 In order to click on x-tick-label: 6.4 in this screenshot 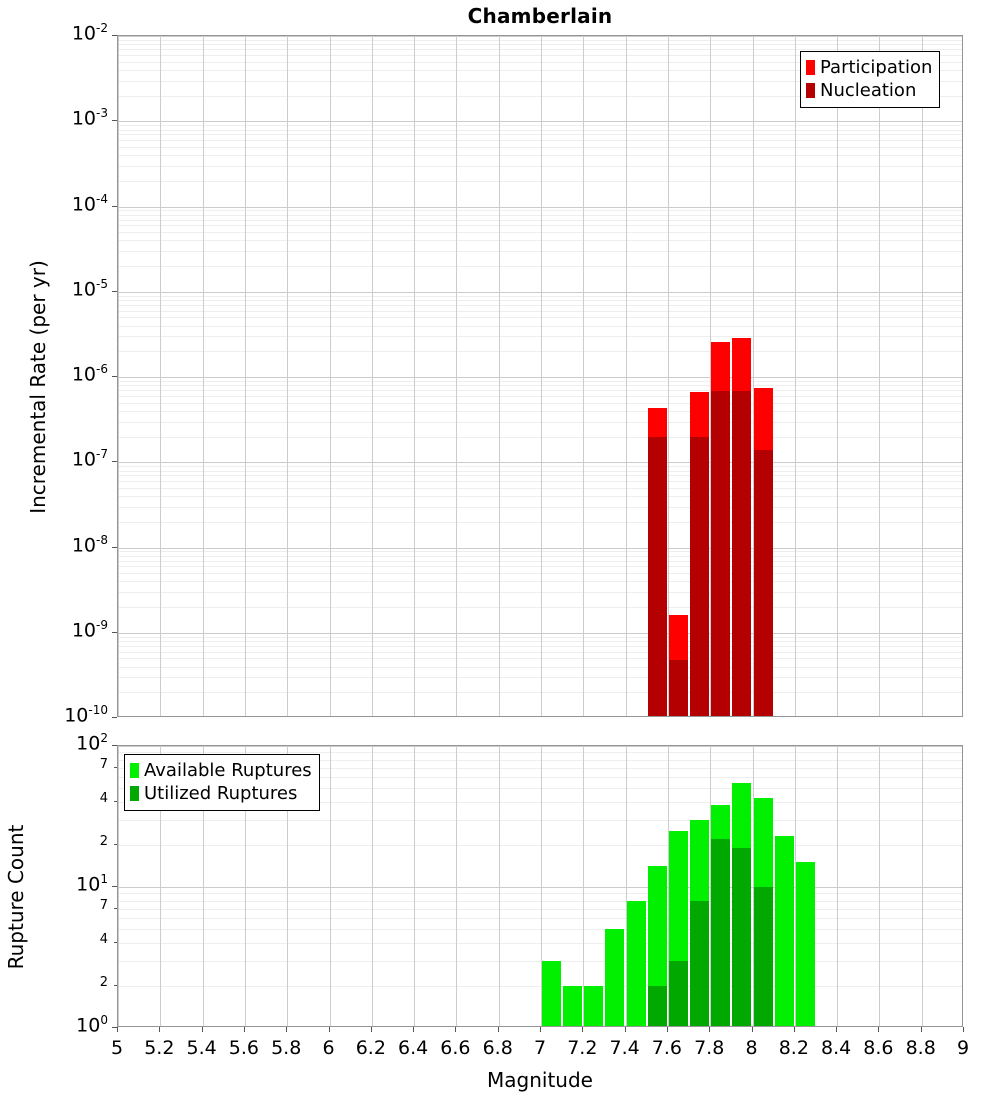, I will do `click(413, 1048)`.